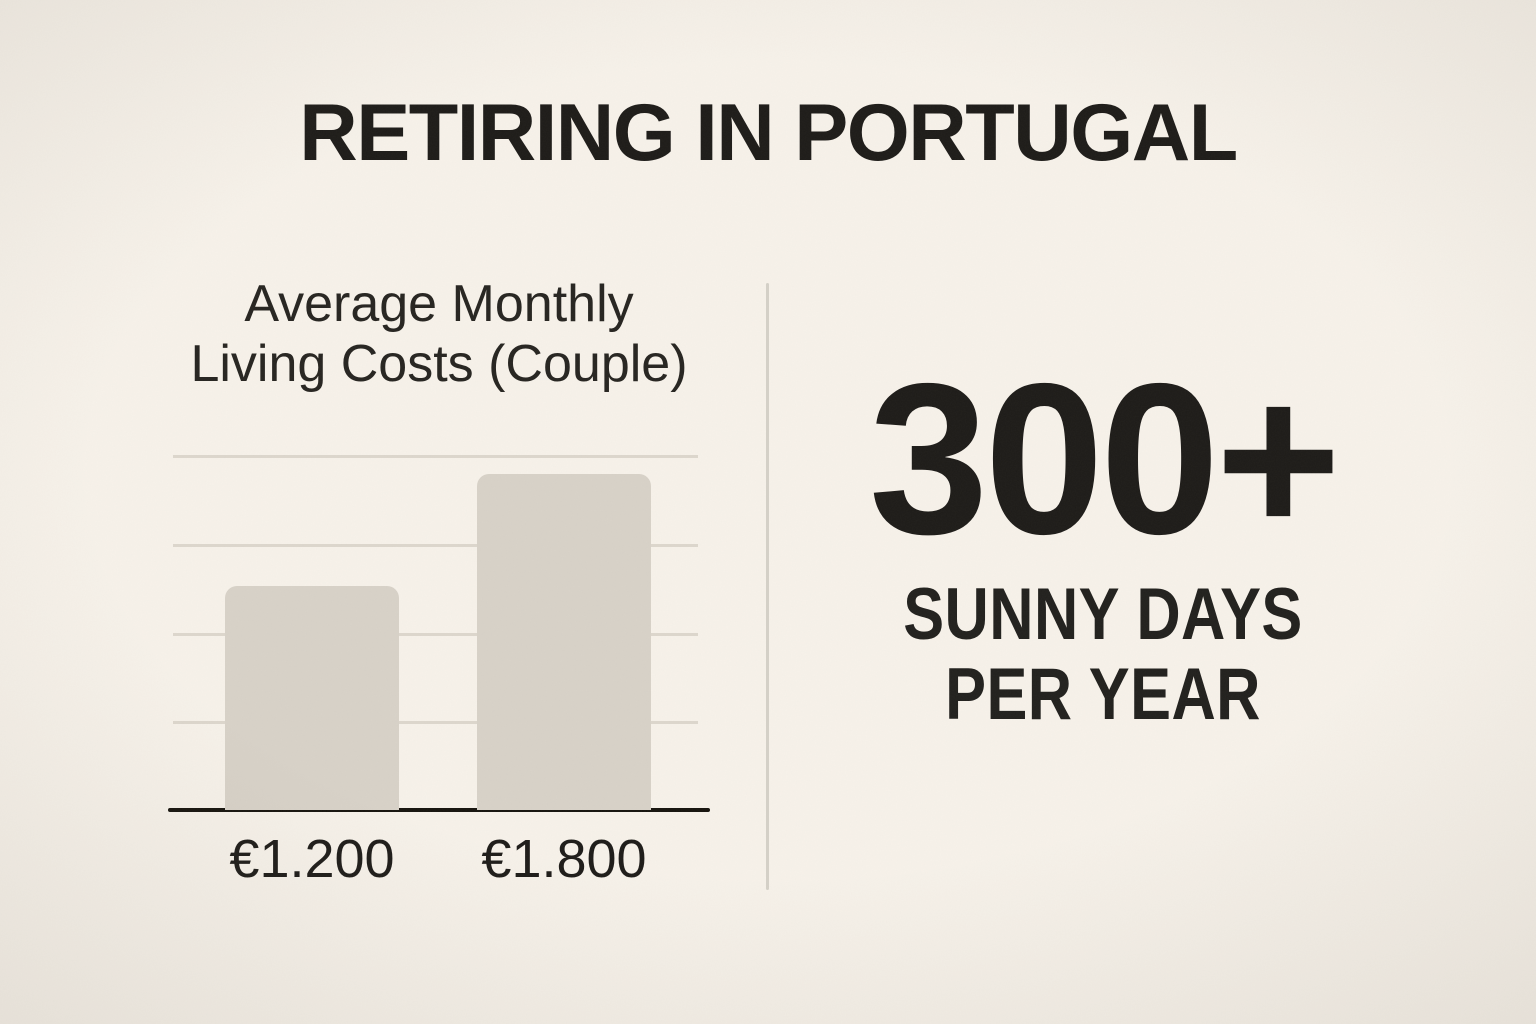  I want to click on chart-title: Average Monthly Living Costs (Couple), so click(439, 334).